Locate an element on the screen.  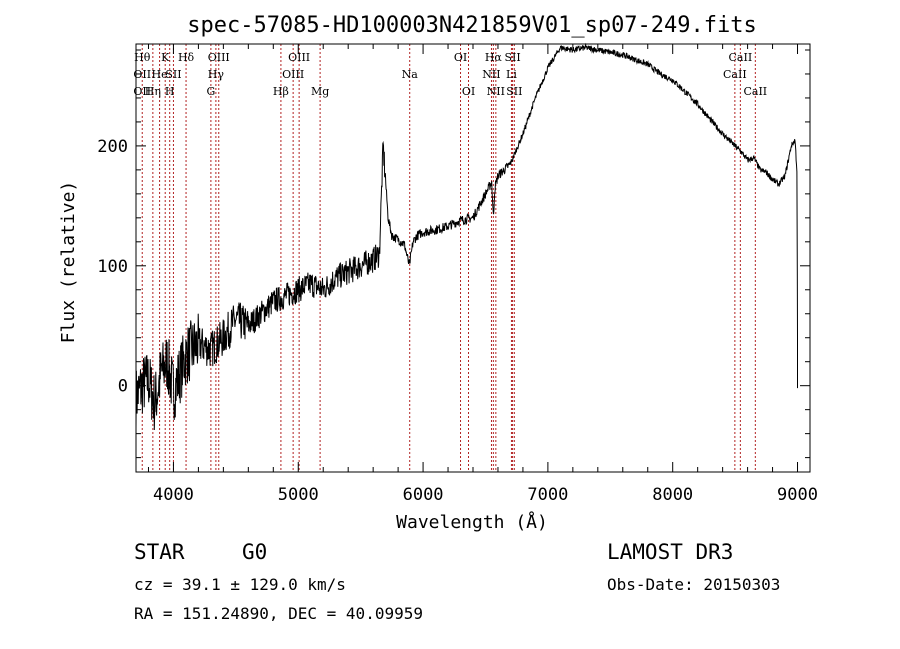
emission-line-label-0-2: OII is located at coordinates (142, 91).